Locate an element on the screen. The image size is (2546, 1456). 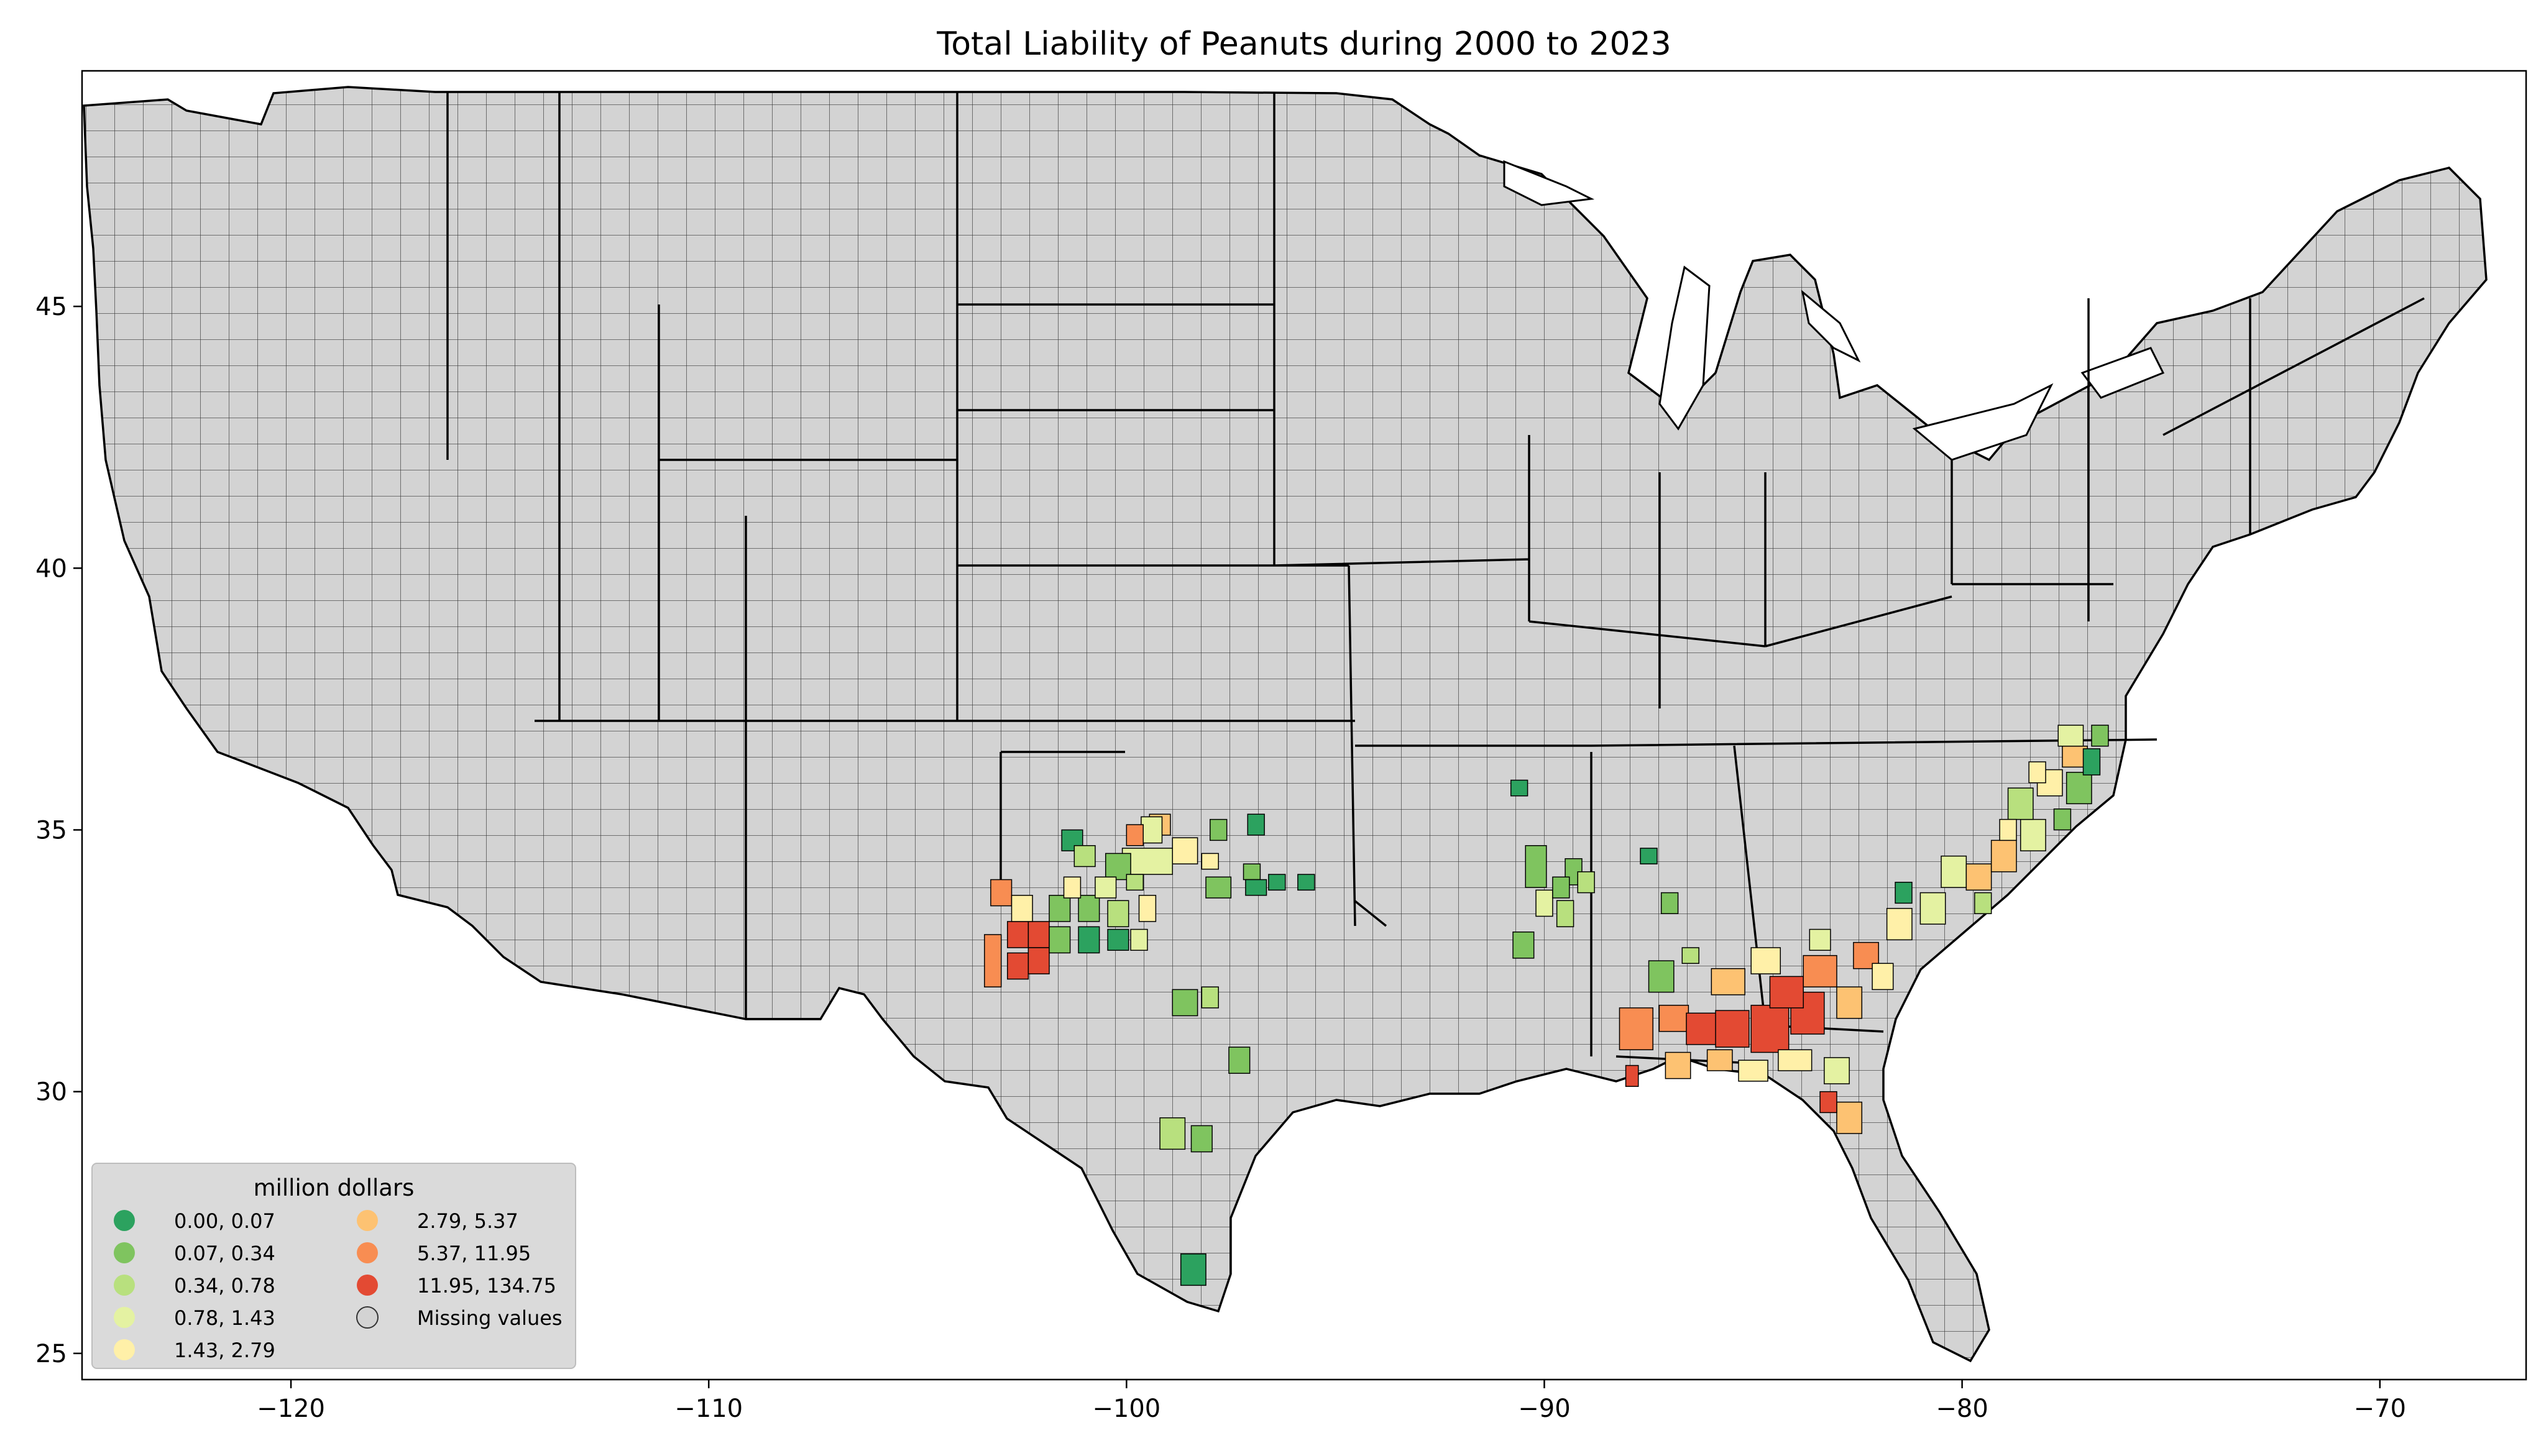
legend-label: 1.43, 2.79 is located at coordinates (224, 1350).